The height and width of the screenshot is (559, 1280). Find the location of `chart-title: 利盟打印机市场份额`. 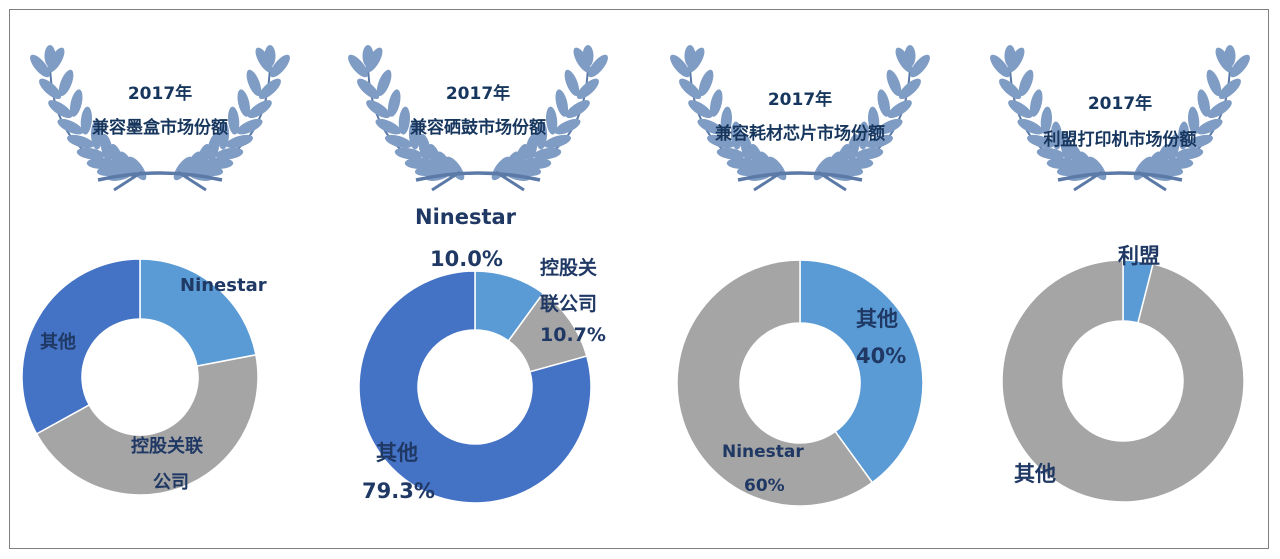

chart-title: 利盟打印机市场份额 is located at coordinates (1120, 140).